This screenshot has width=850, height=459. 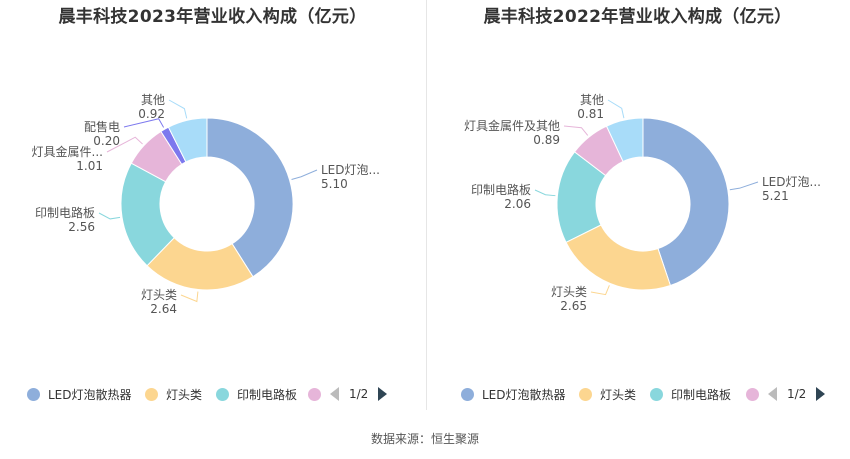 What do you see at coordinates (775, 196) in the screenshot?
I see `slice-value-0: 5.21` at bounding box center [775, 196].